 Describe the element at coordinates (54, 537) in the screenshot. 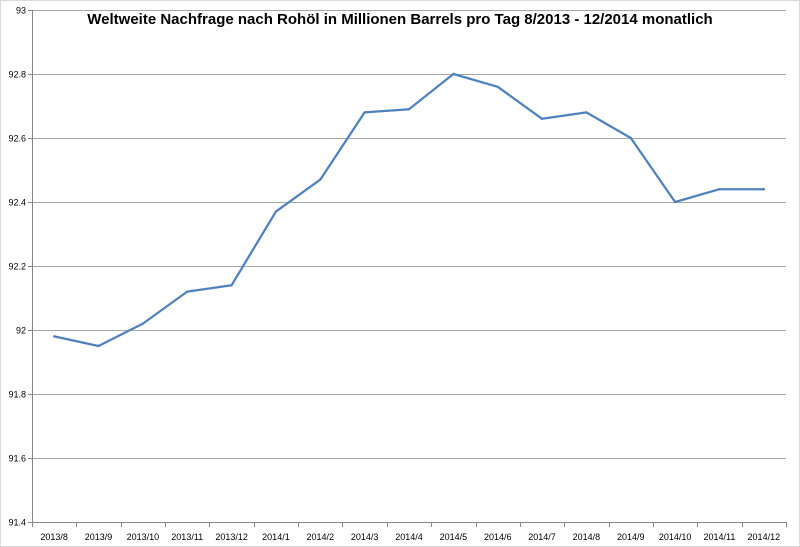

I see `x-tick-label: 2013/8` at that location.